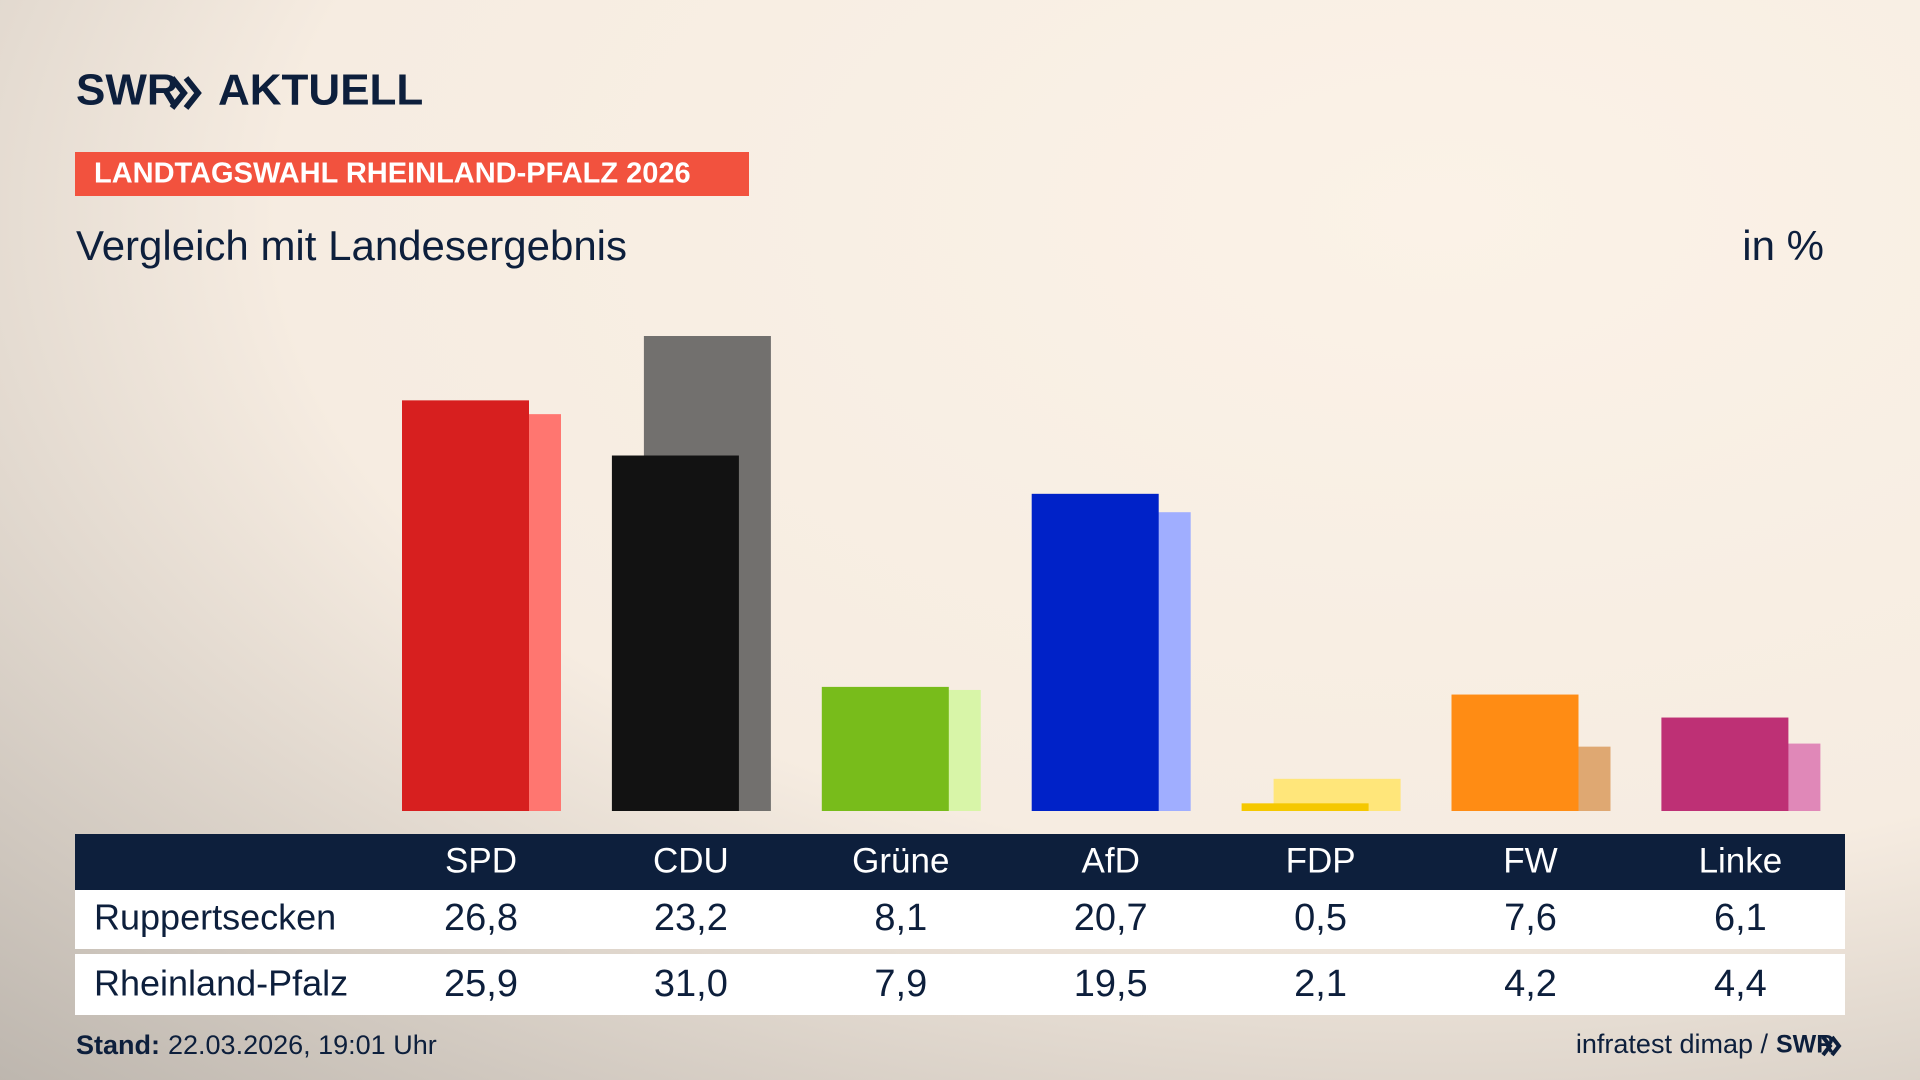 The height and width of the screenshot is (1080, 1920). What do you see at coordinates (1740, 984) in the screenshot?
I see `cell-value: 4,4` at bounding box center [1740, 984].